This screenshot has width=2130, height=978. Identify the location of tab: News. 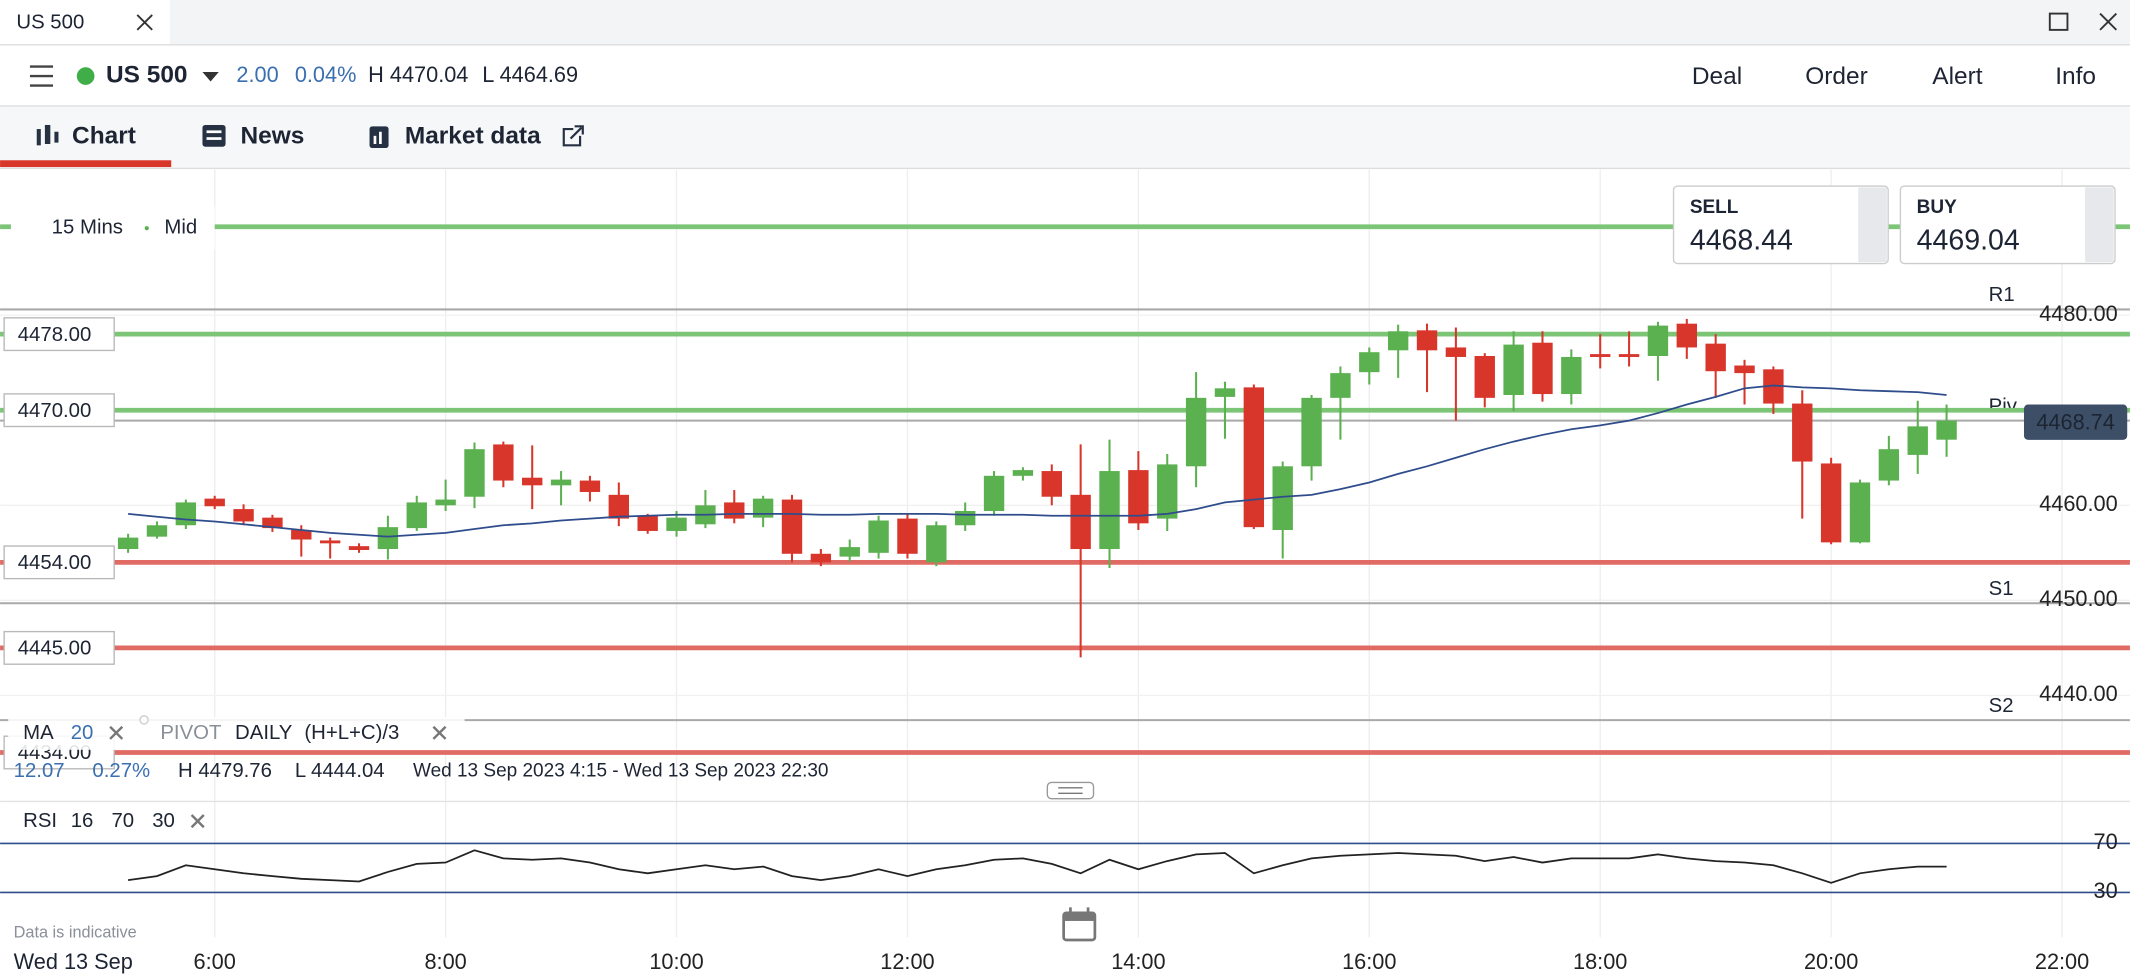
(272, 136).